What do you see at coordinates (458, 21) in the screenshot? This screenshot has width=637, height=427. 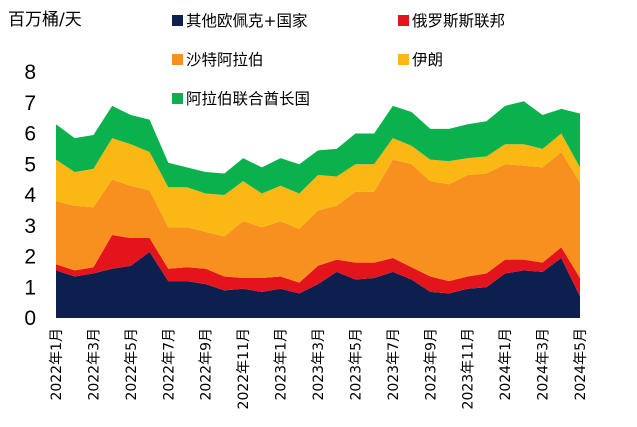 I see `legend-label: 俄罗斯斯联邦` at bounding box center [458, 21].